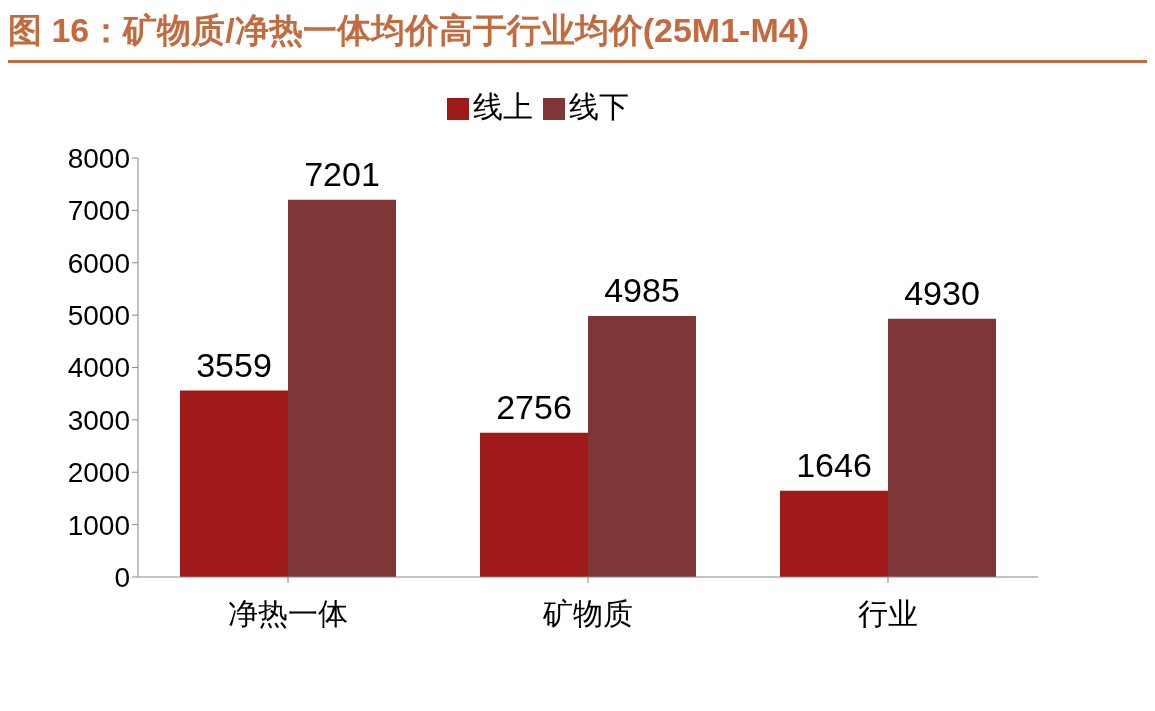  Describe the element at coordinates (599, 106) in the screenshot. I see `legend-label: 线下` at that location.